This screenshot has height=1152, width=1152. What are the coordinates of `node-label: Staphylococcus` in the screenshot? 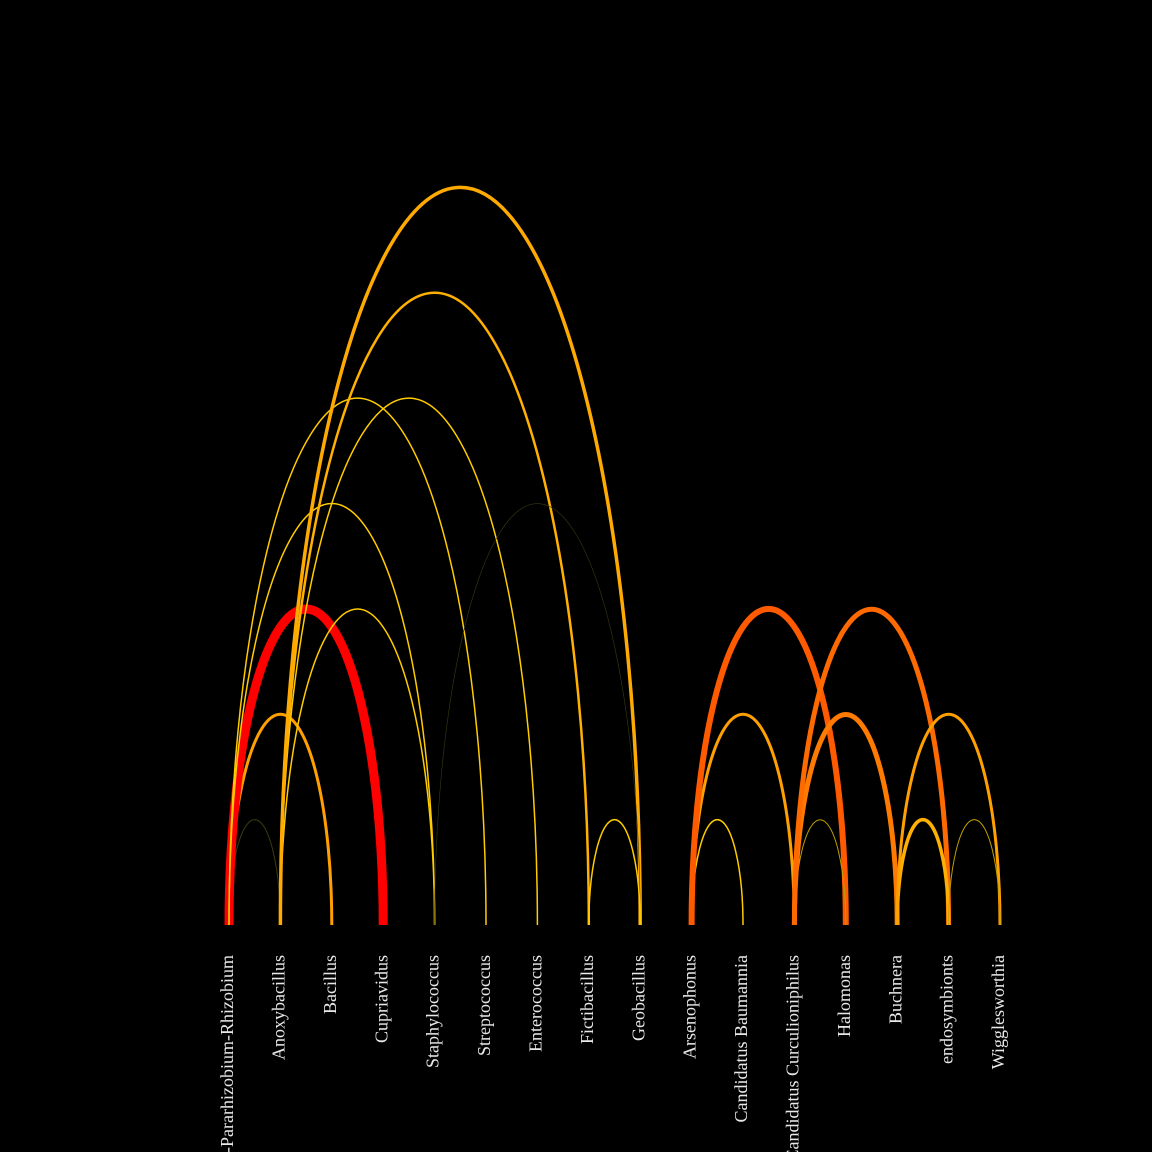 It's located at (433, 1011).